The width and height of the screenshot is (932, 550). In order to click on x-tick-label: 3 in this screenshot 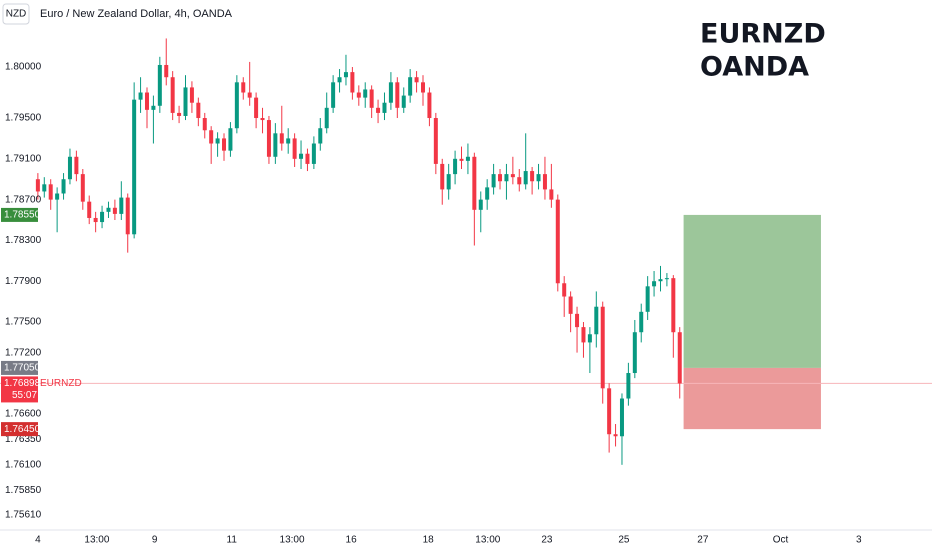, I will do `click(859, 540)`.